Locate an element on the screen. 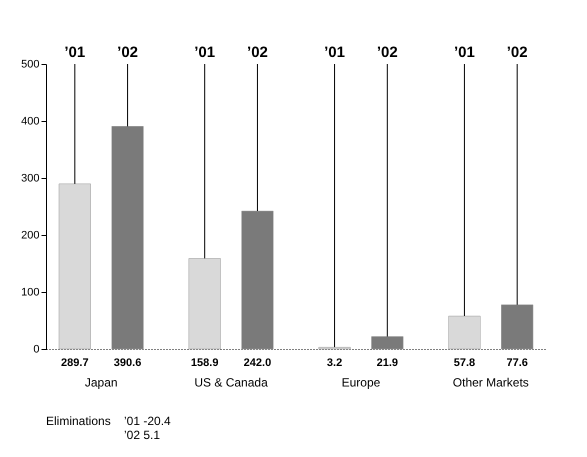 This screenshot has width=587, height=457. y-tick-label: 100 is located at coordinates (30, 292).